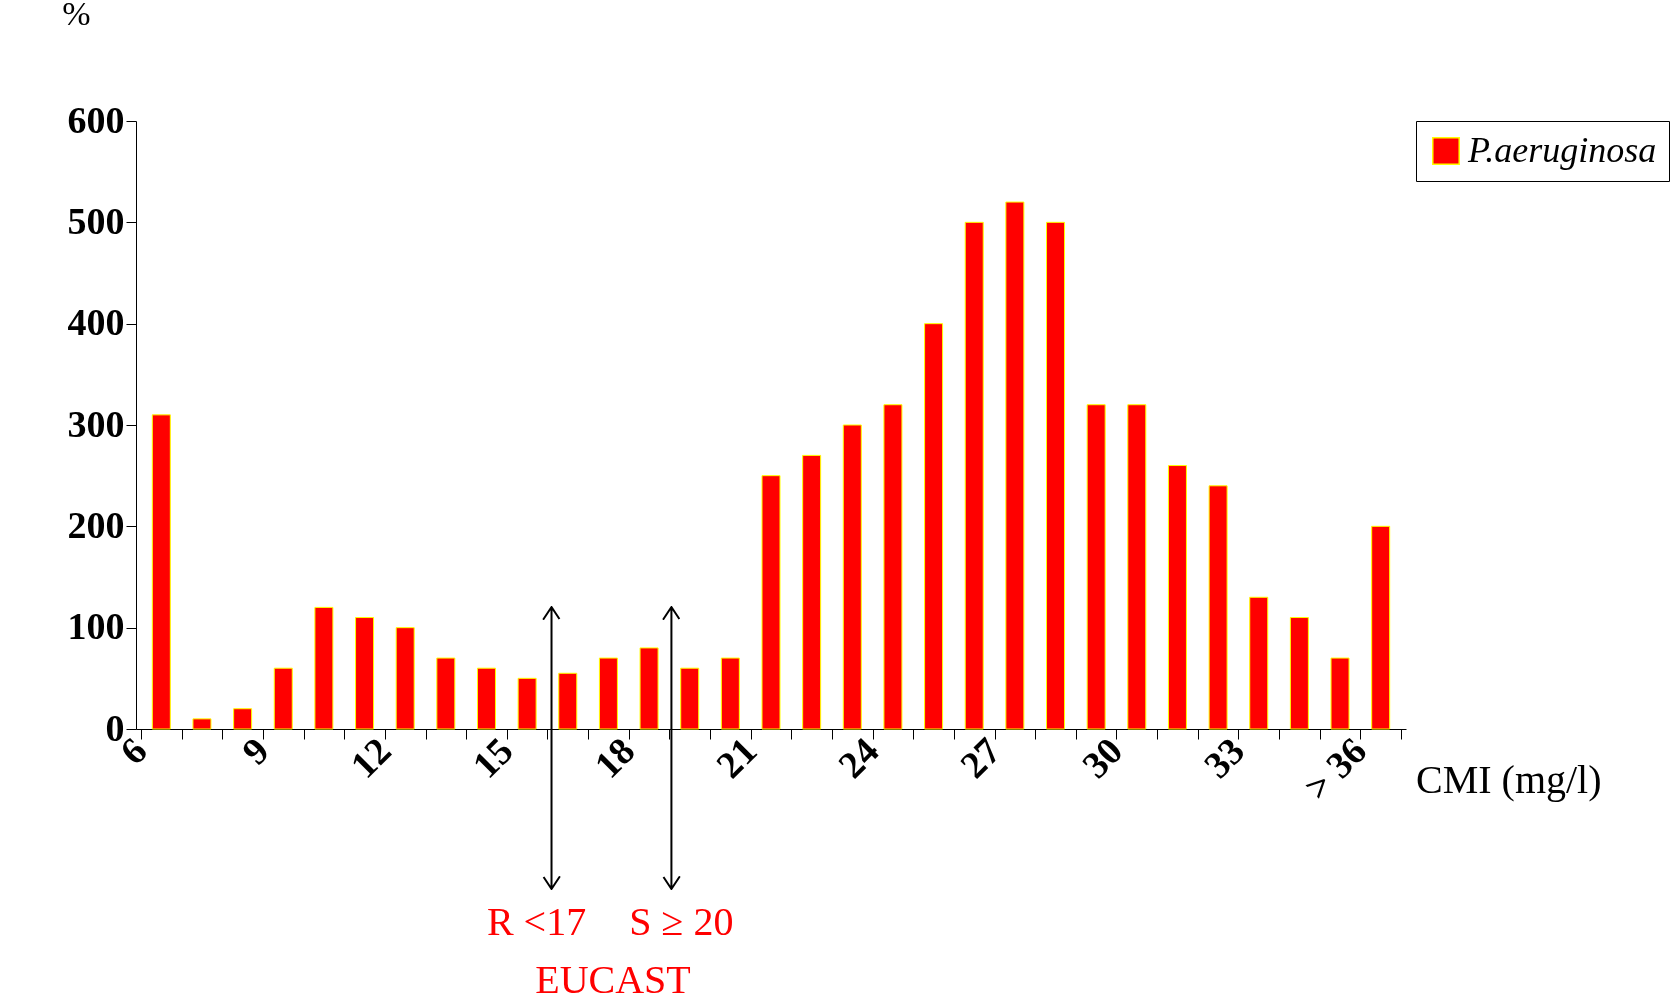 This screenshot has width=1680, height=1000. What do you see at coordinates (96, 322) in the screenshot?
I see `y-tick-label: 400` at bounding box center [96, 322].